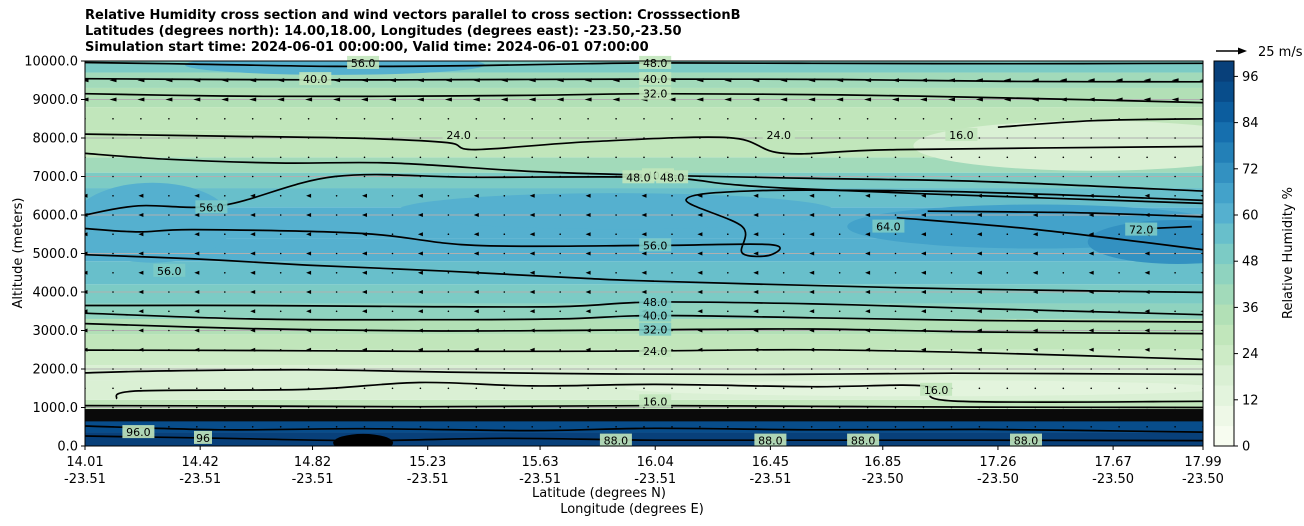  I want to click on contour-label: 48.0, so click(655, 63).